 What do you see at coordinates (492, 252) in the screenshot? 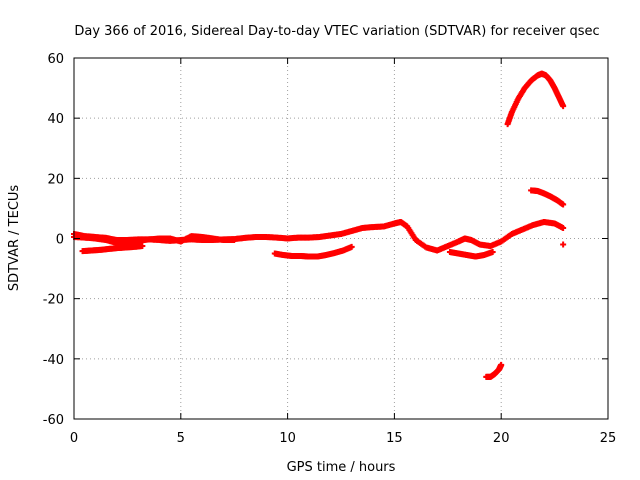
I see `lower-segment-late-point` at bounding box center [492, 252].